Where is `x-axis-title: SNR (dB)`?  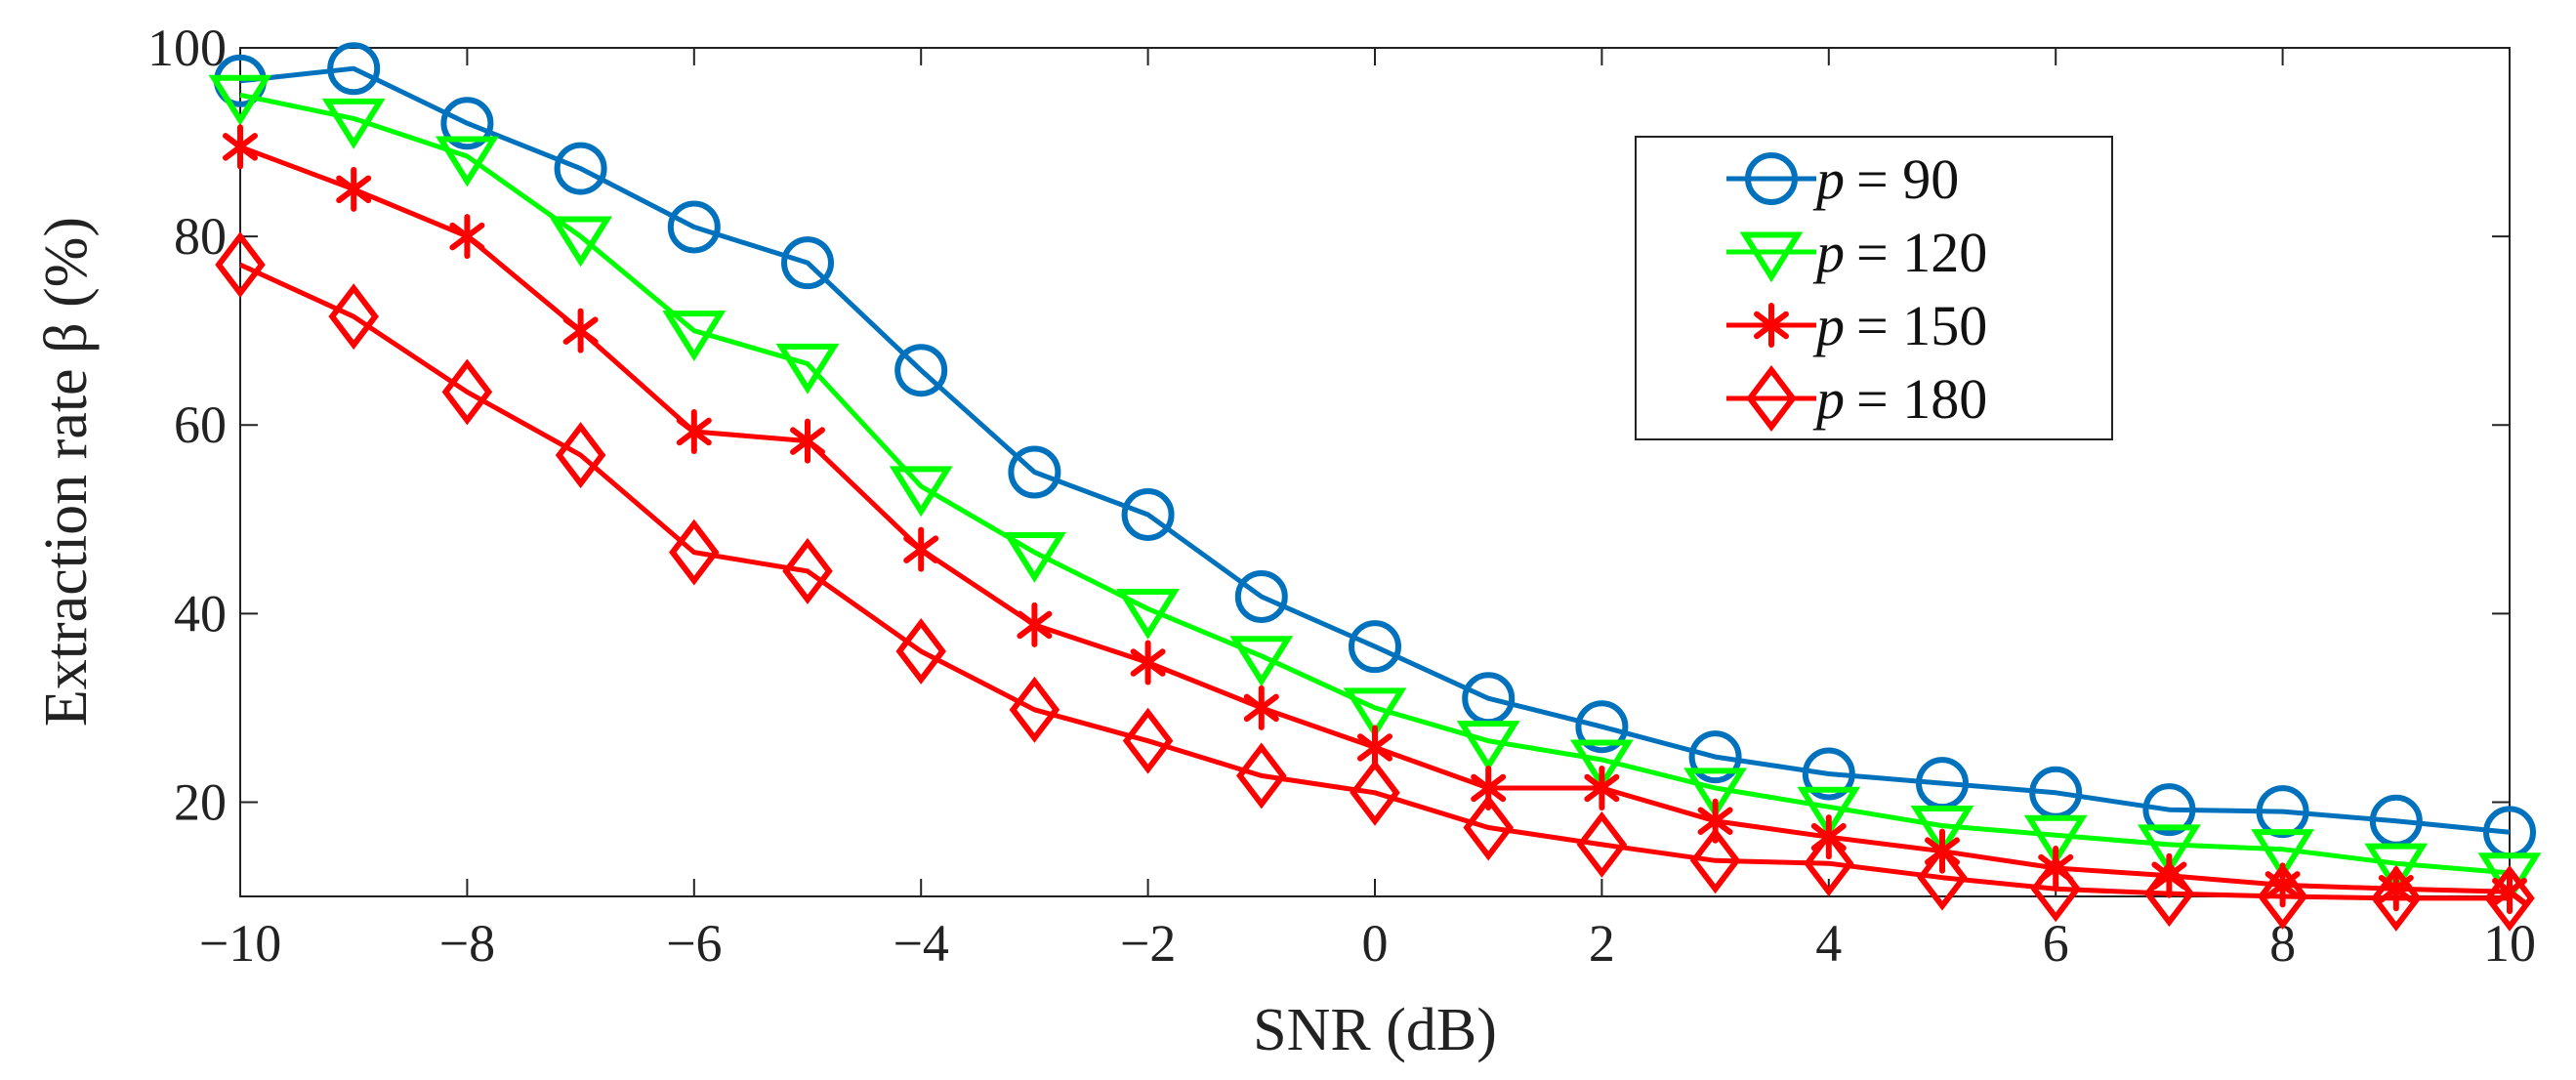 x-axis-title: SNR (dB) is located at coordinates (1375, 1030).